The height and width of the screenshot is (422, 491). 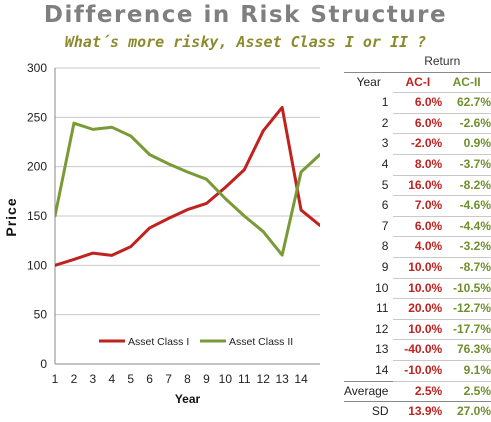 I want to click on year-cell: 2, so click(x=385, y=122).